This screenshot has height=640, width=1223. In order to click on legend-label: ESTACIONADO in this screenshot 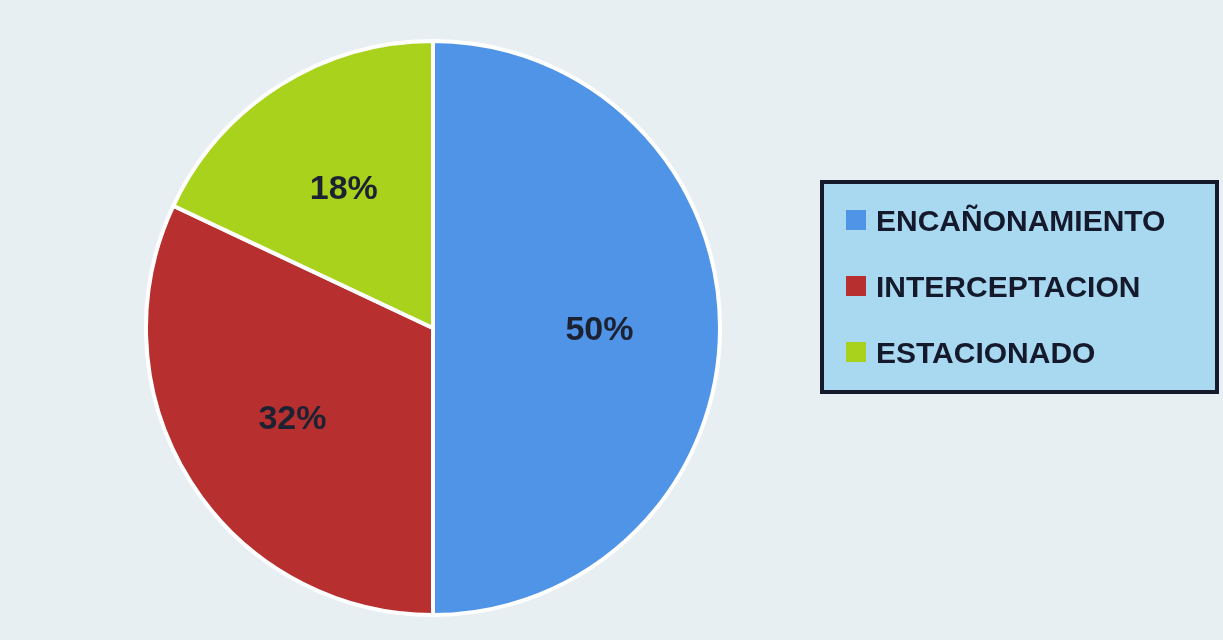, I will do `click(986, 352)`.